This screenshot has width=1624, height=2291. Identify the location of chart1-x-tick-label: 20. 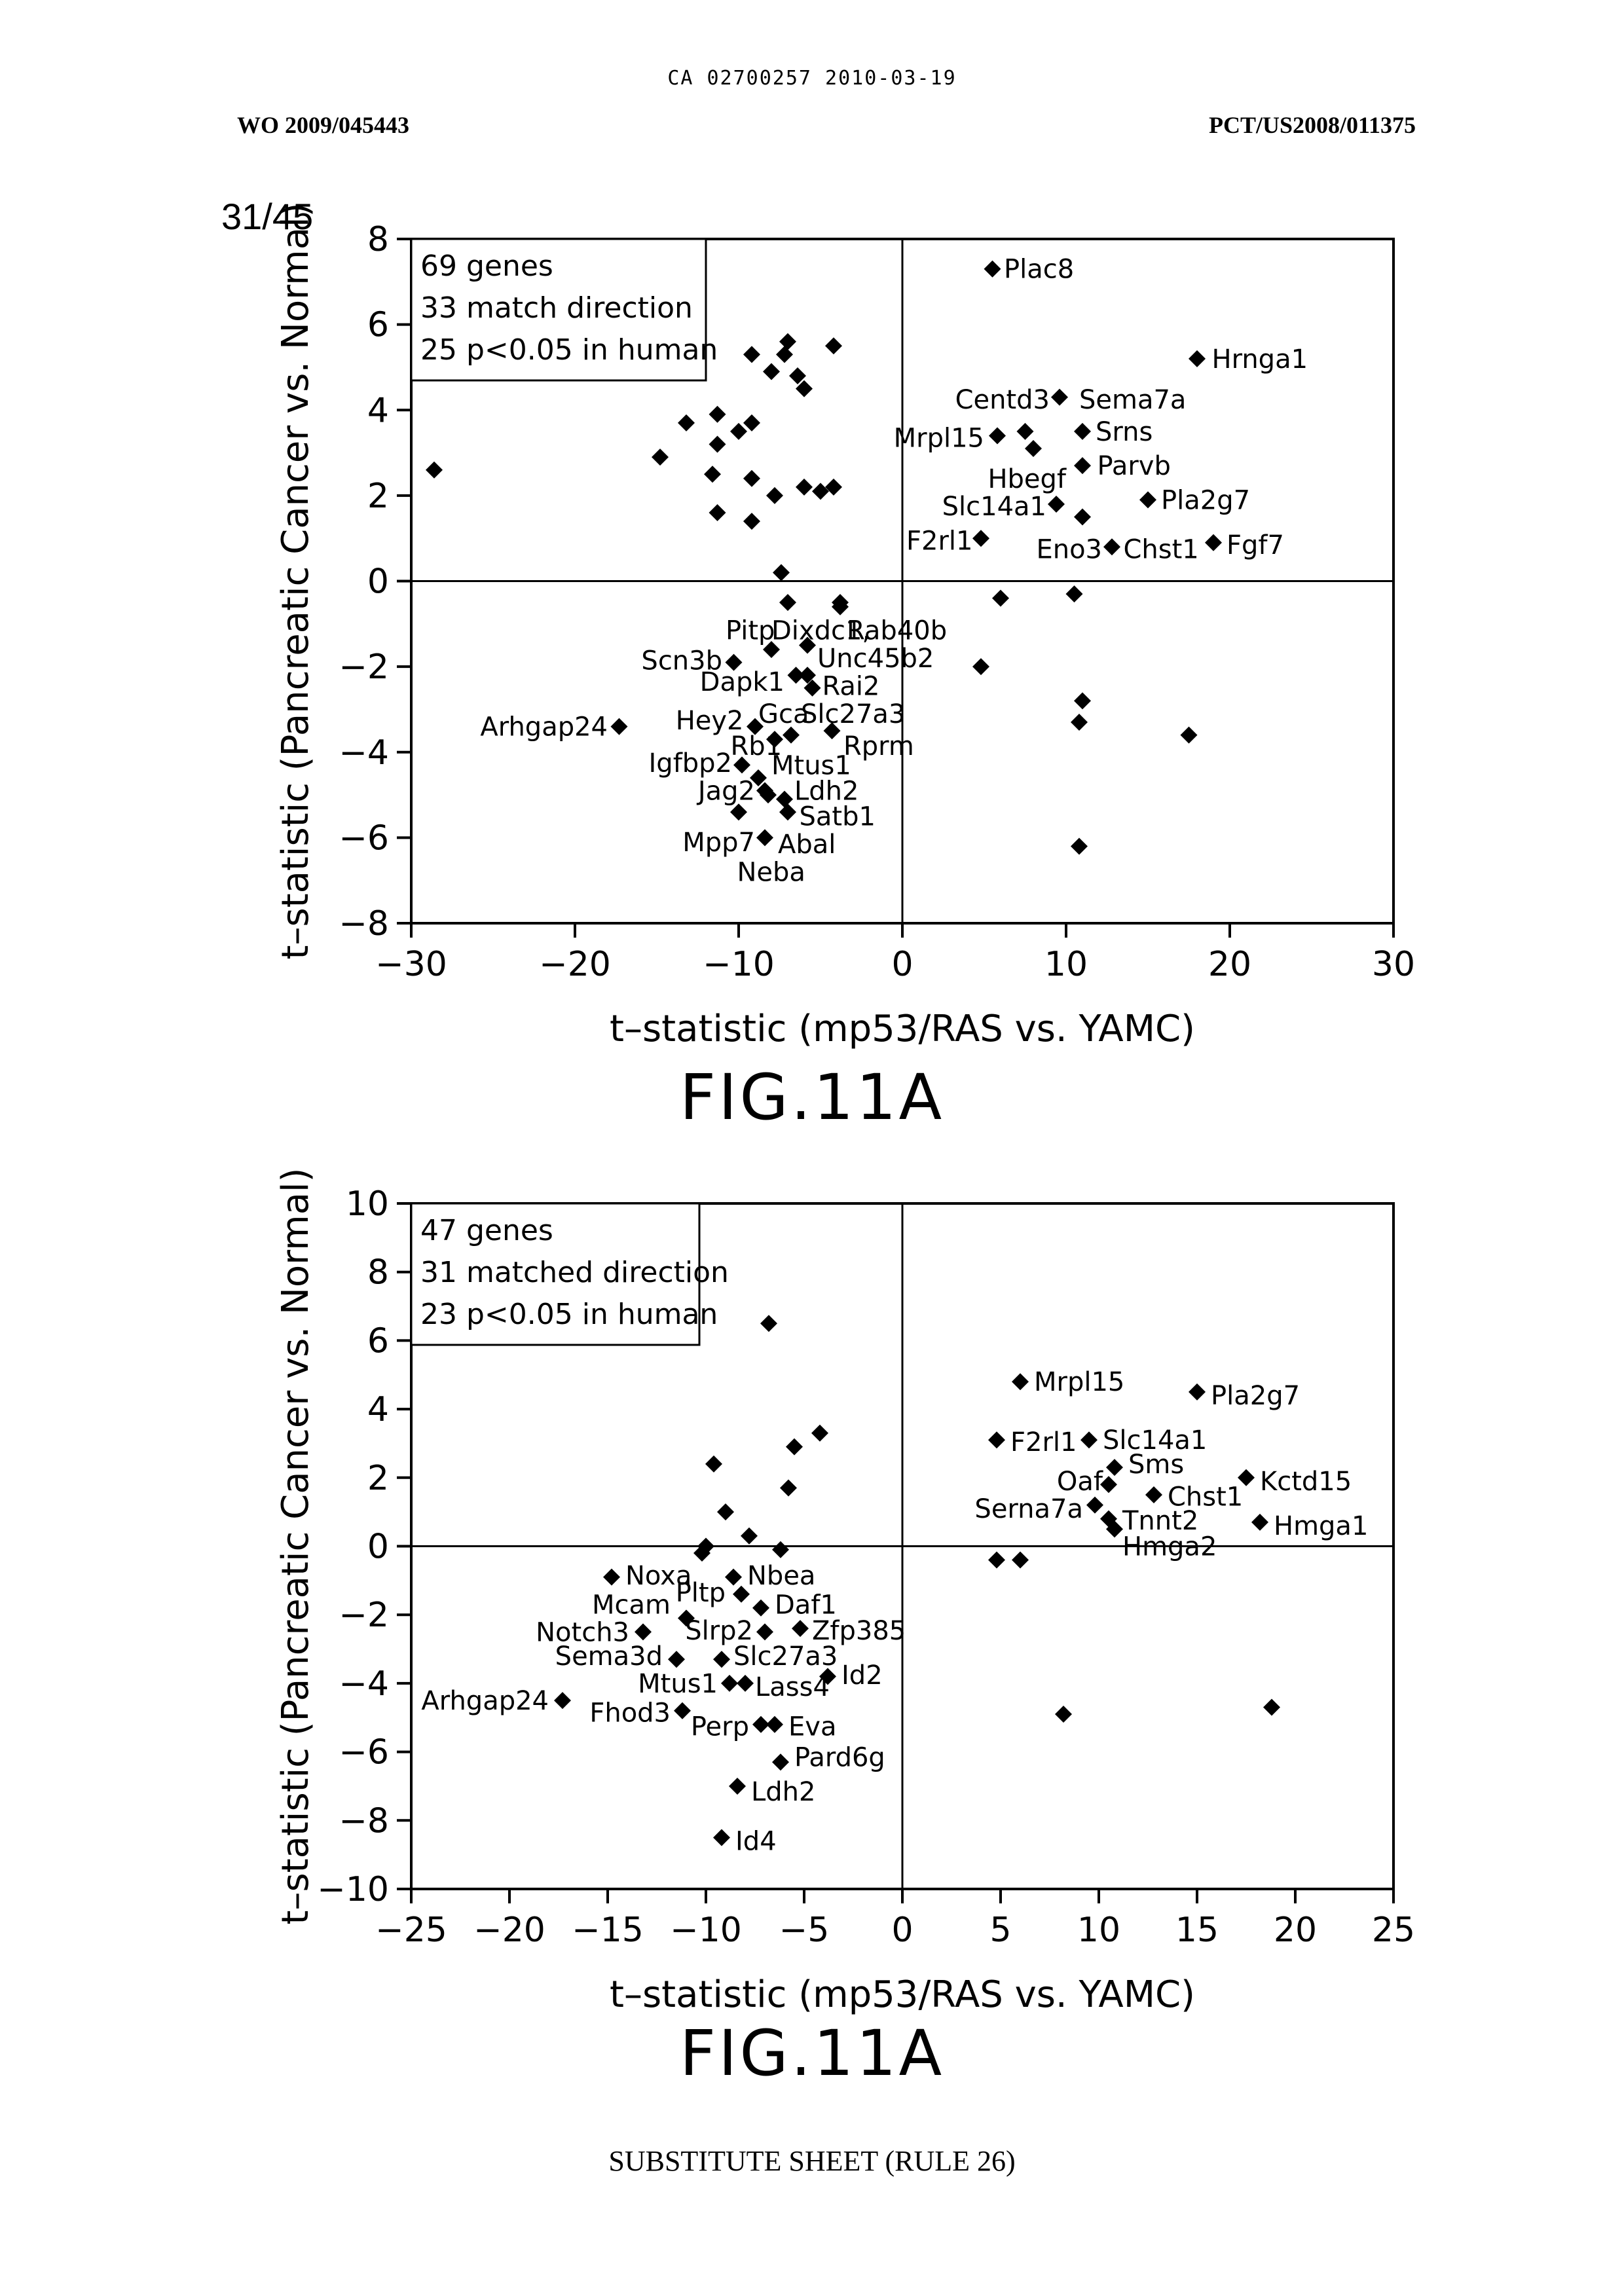
(1229, 964).